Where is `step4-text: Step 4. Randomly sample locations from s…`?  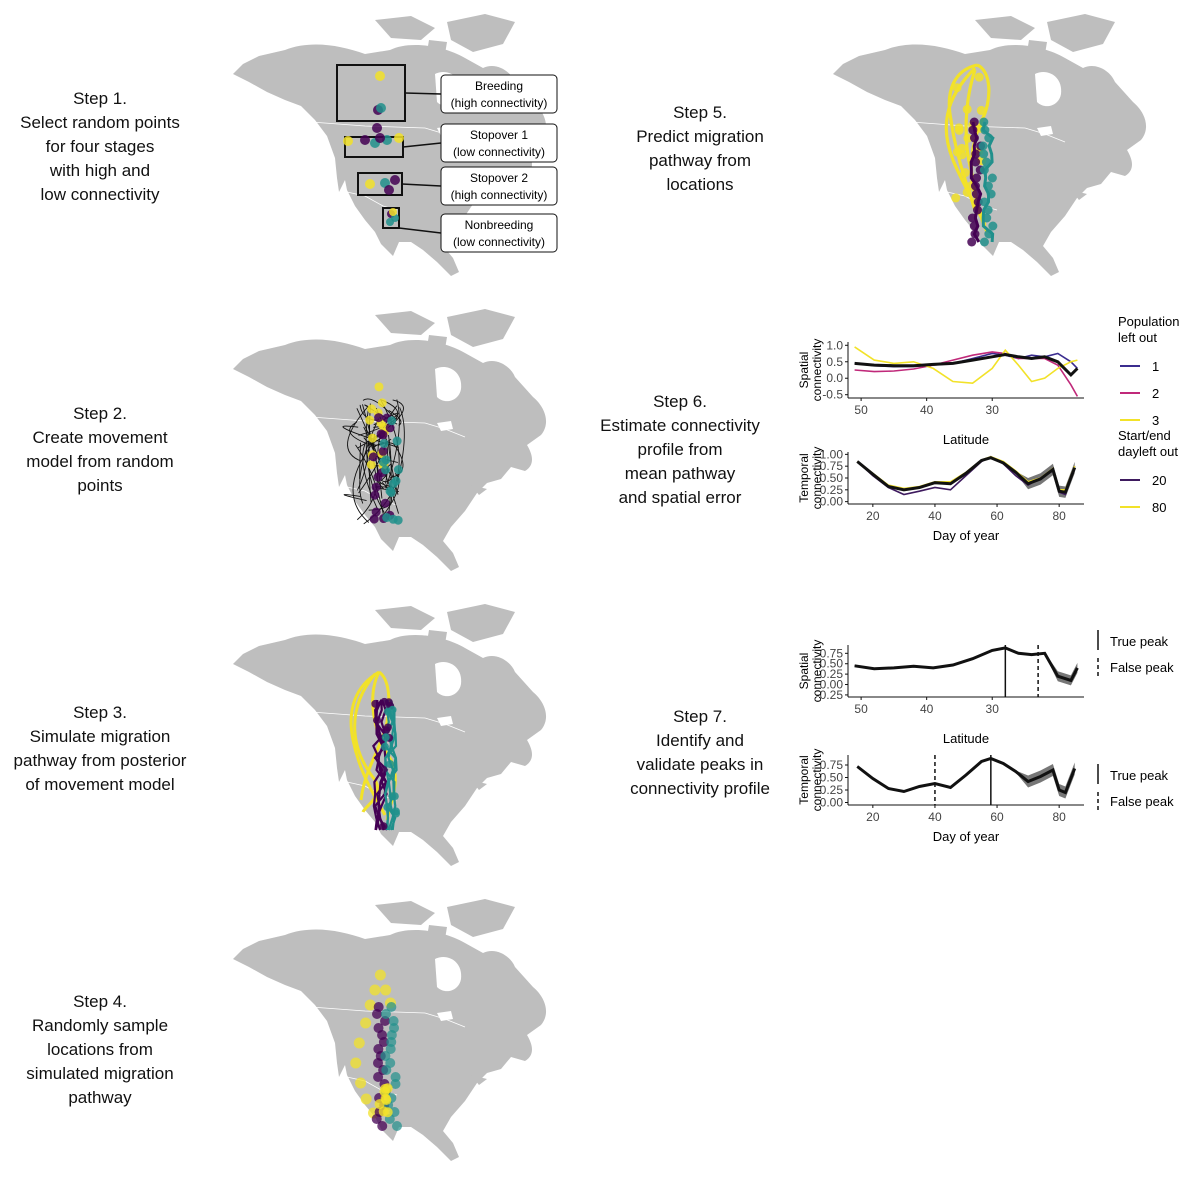
step4-text: Step 4. Randomly sample locations from s… is located at coordinates (100, 1050).